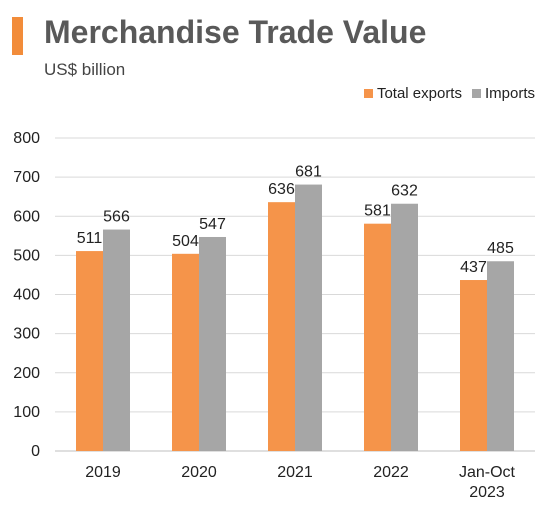 The height and width of the screenshot is (512, 559). I want to click on y-tick-label: 100, so click(26, 412).